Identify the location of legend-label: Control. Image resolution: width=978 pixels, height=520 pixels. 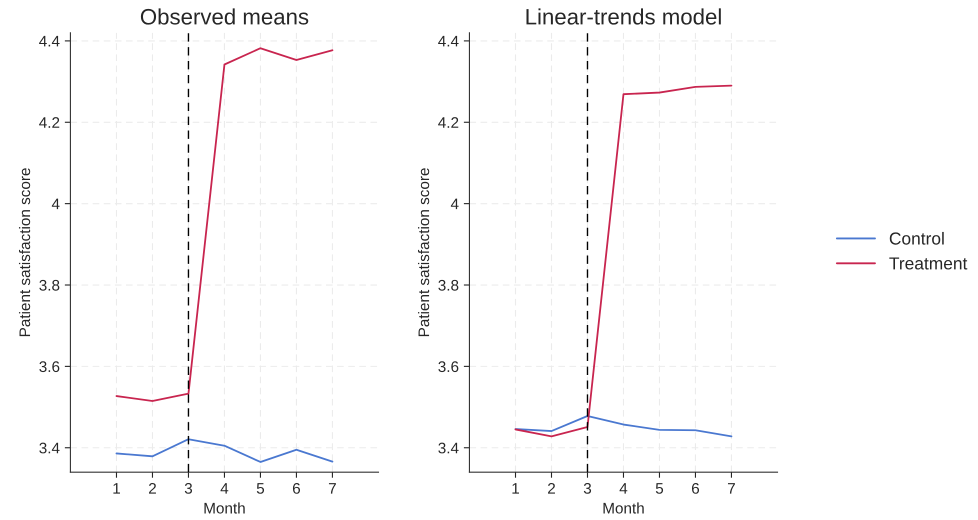
(917, 238).